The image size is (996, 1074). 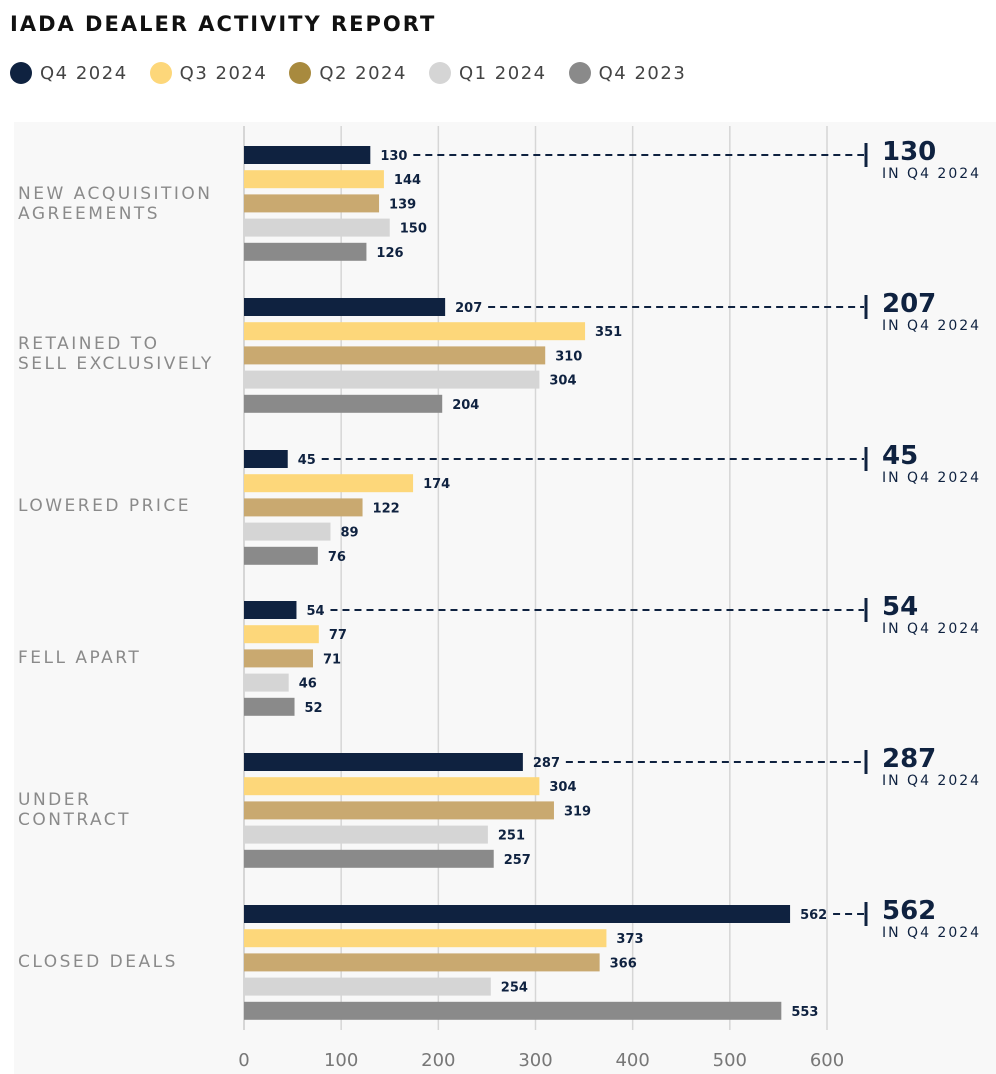 What do you see at coordinates (535, 1060) in the screenshot?
I see `x-tick-label: 300` at bounding box center [535, 1060].